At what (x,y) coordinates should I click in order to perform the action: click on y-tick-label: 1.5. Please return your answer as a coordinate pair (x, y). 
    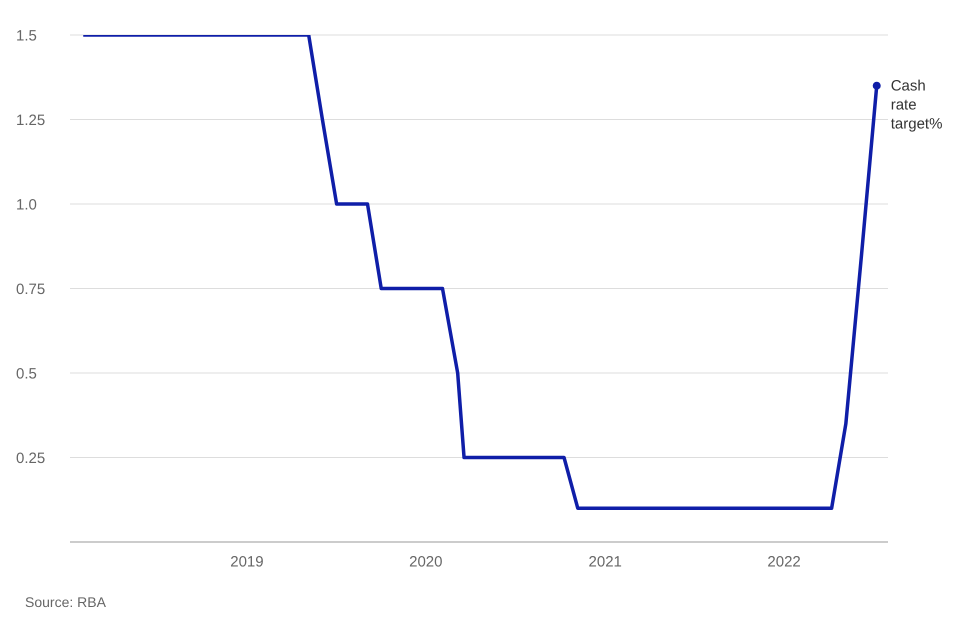
    Looking at the image, I should click on (26, 35).